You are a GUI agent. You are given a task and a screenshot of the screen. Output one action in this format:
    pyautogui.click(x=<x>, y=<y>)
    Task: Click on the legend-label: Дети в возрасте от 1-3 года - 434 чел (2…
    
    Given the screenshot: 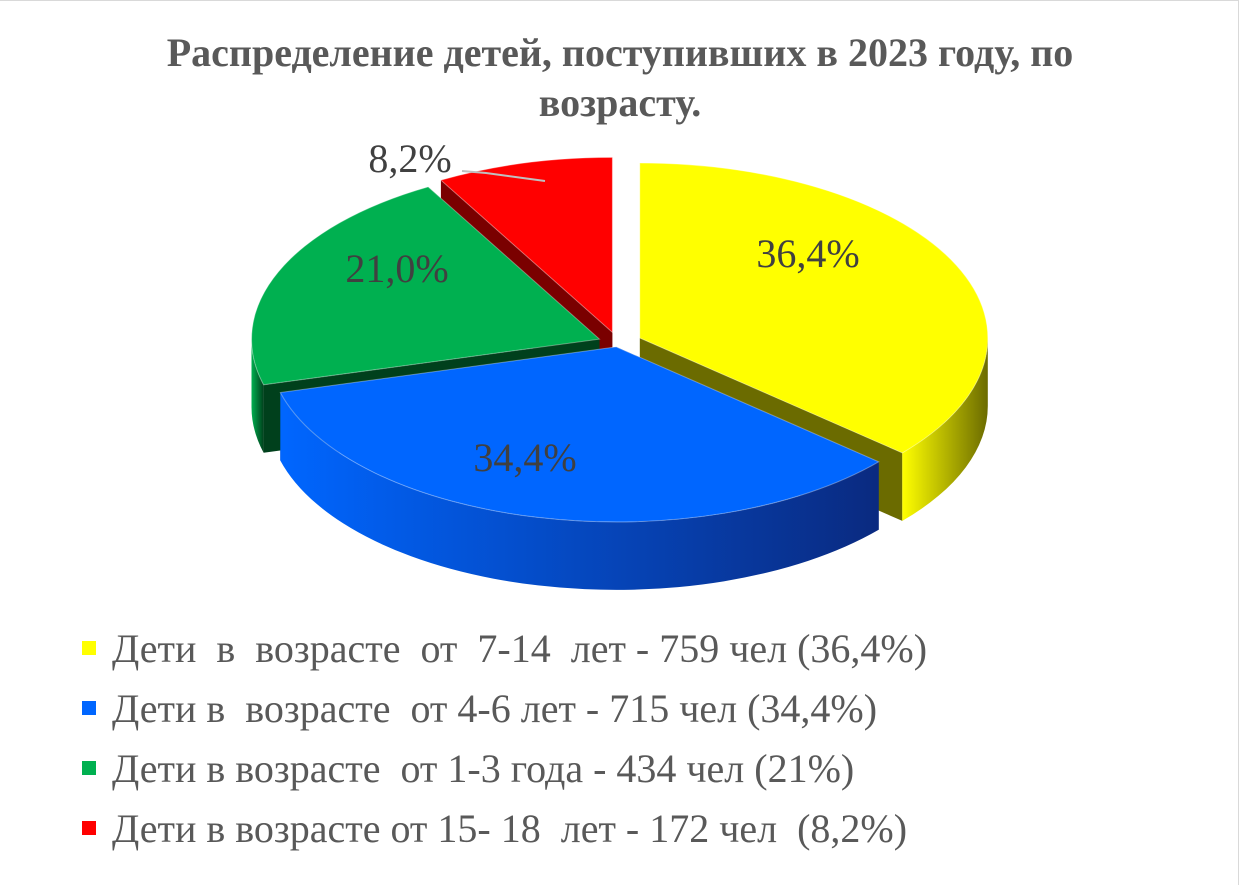 What is the action you would take?
    pyautogui.click(x=483, y=768)
    